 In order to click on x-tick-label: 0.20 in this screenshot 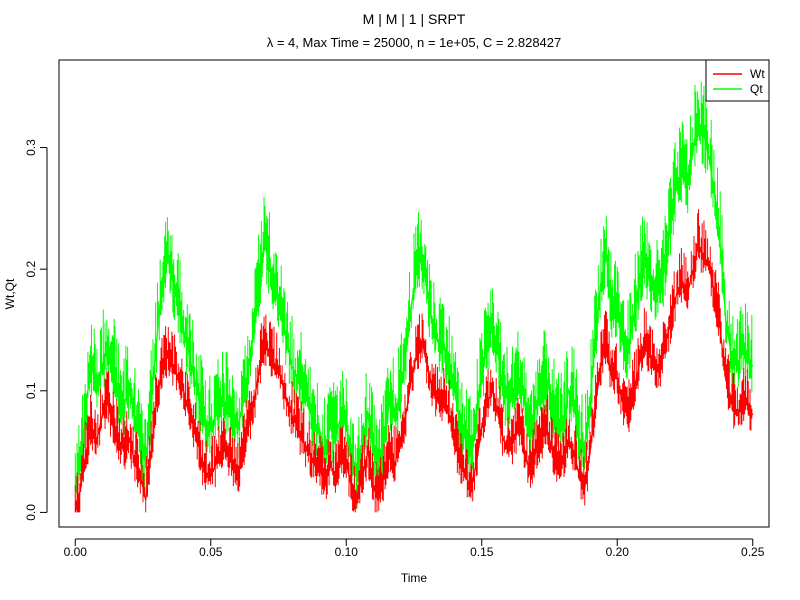, I will do `click(618, 552)`.